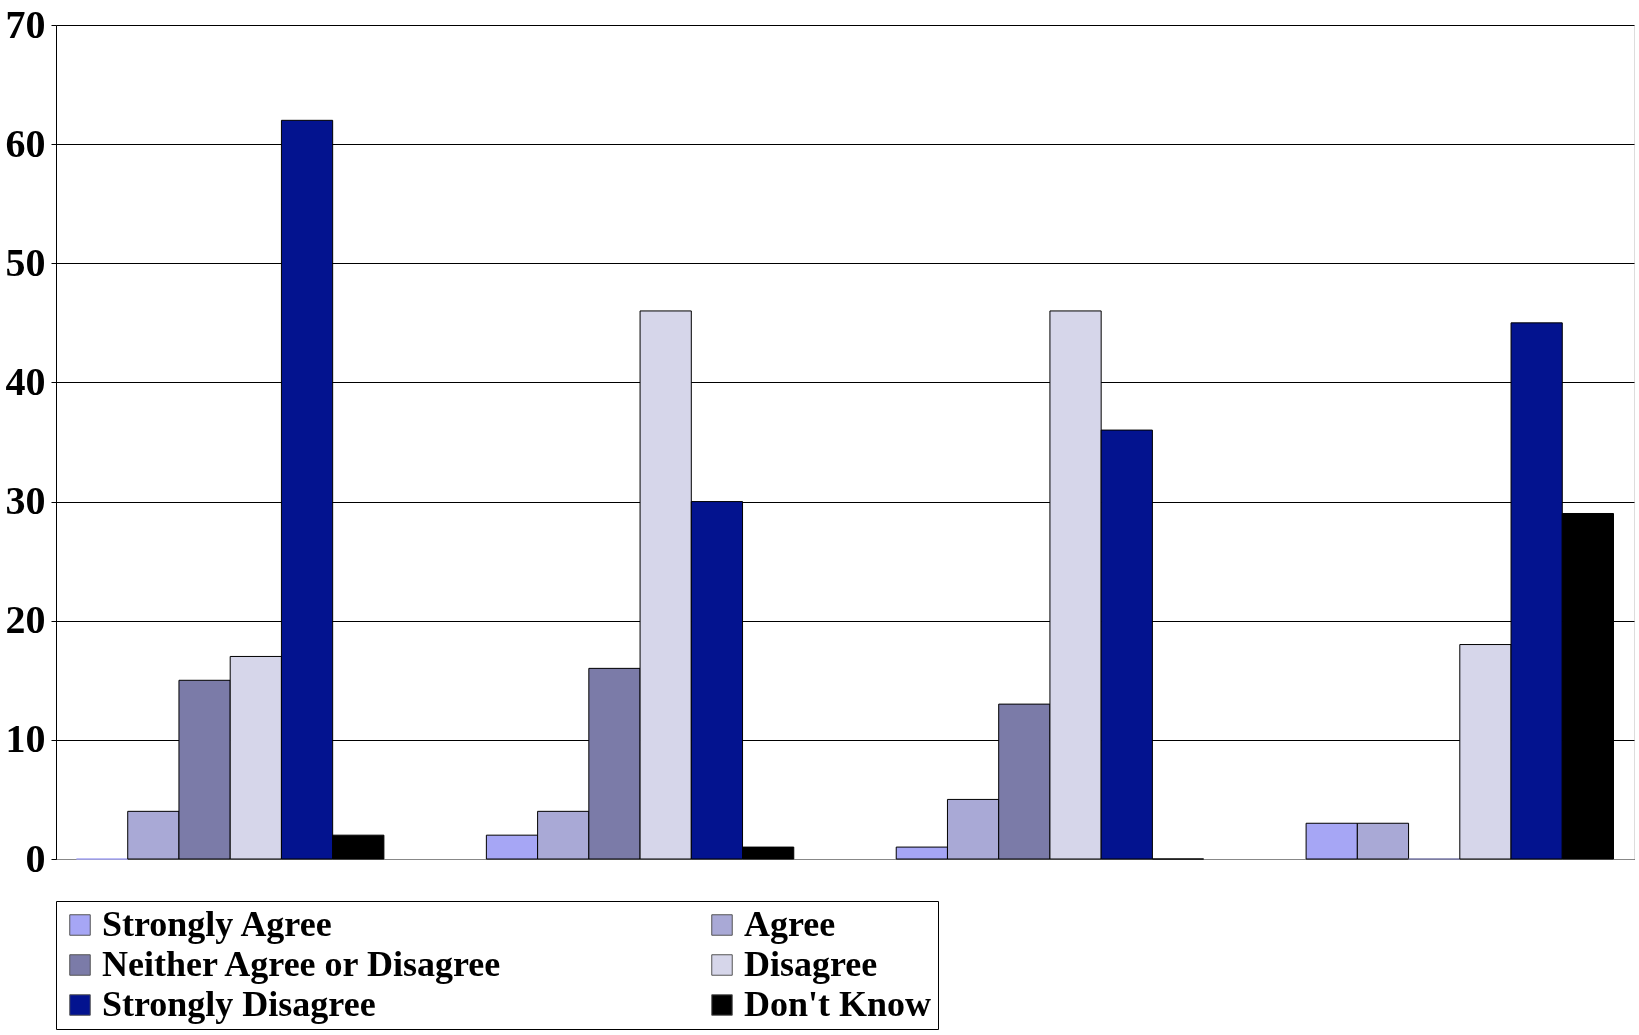  I want to click on legend-label: Strongly Agree, so click(217, 924).